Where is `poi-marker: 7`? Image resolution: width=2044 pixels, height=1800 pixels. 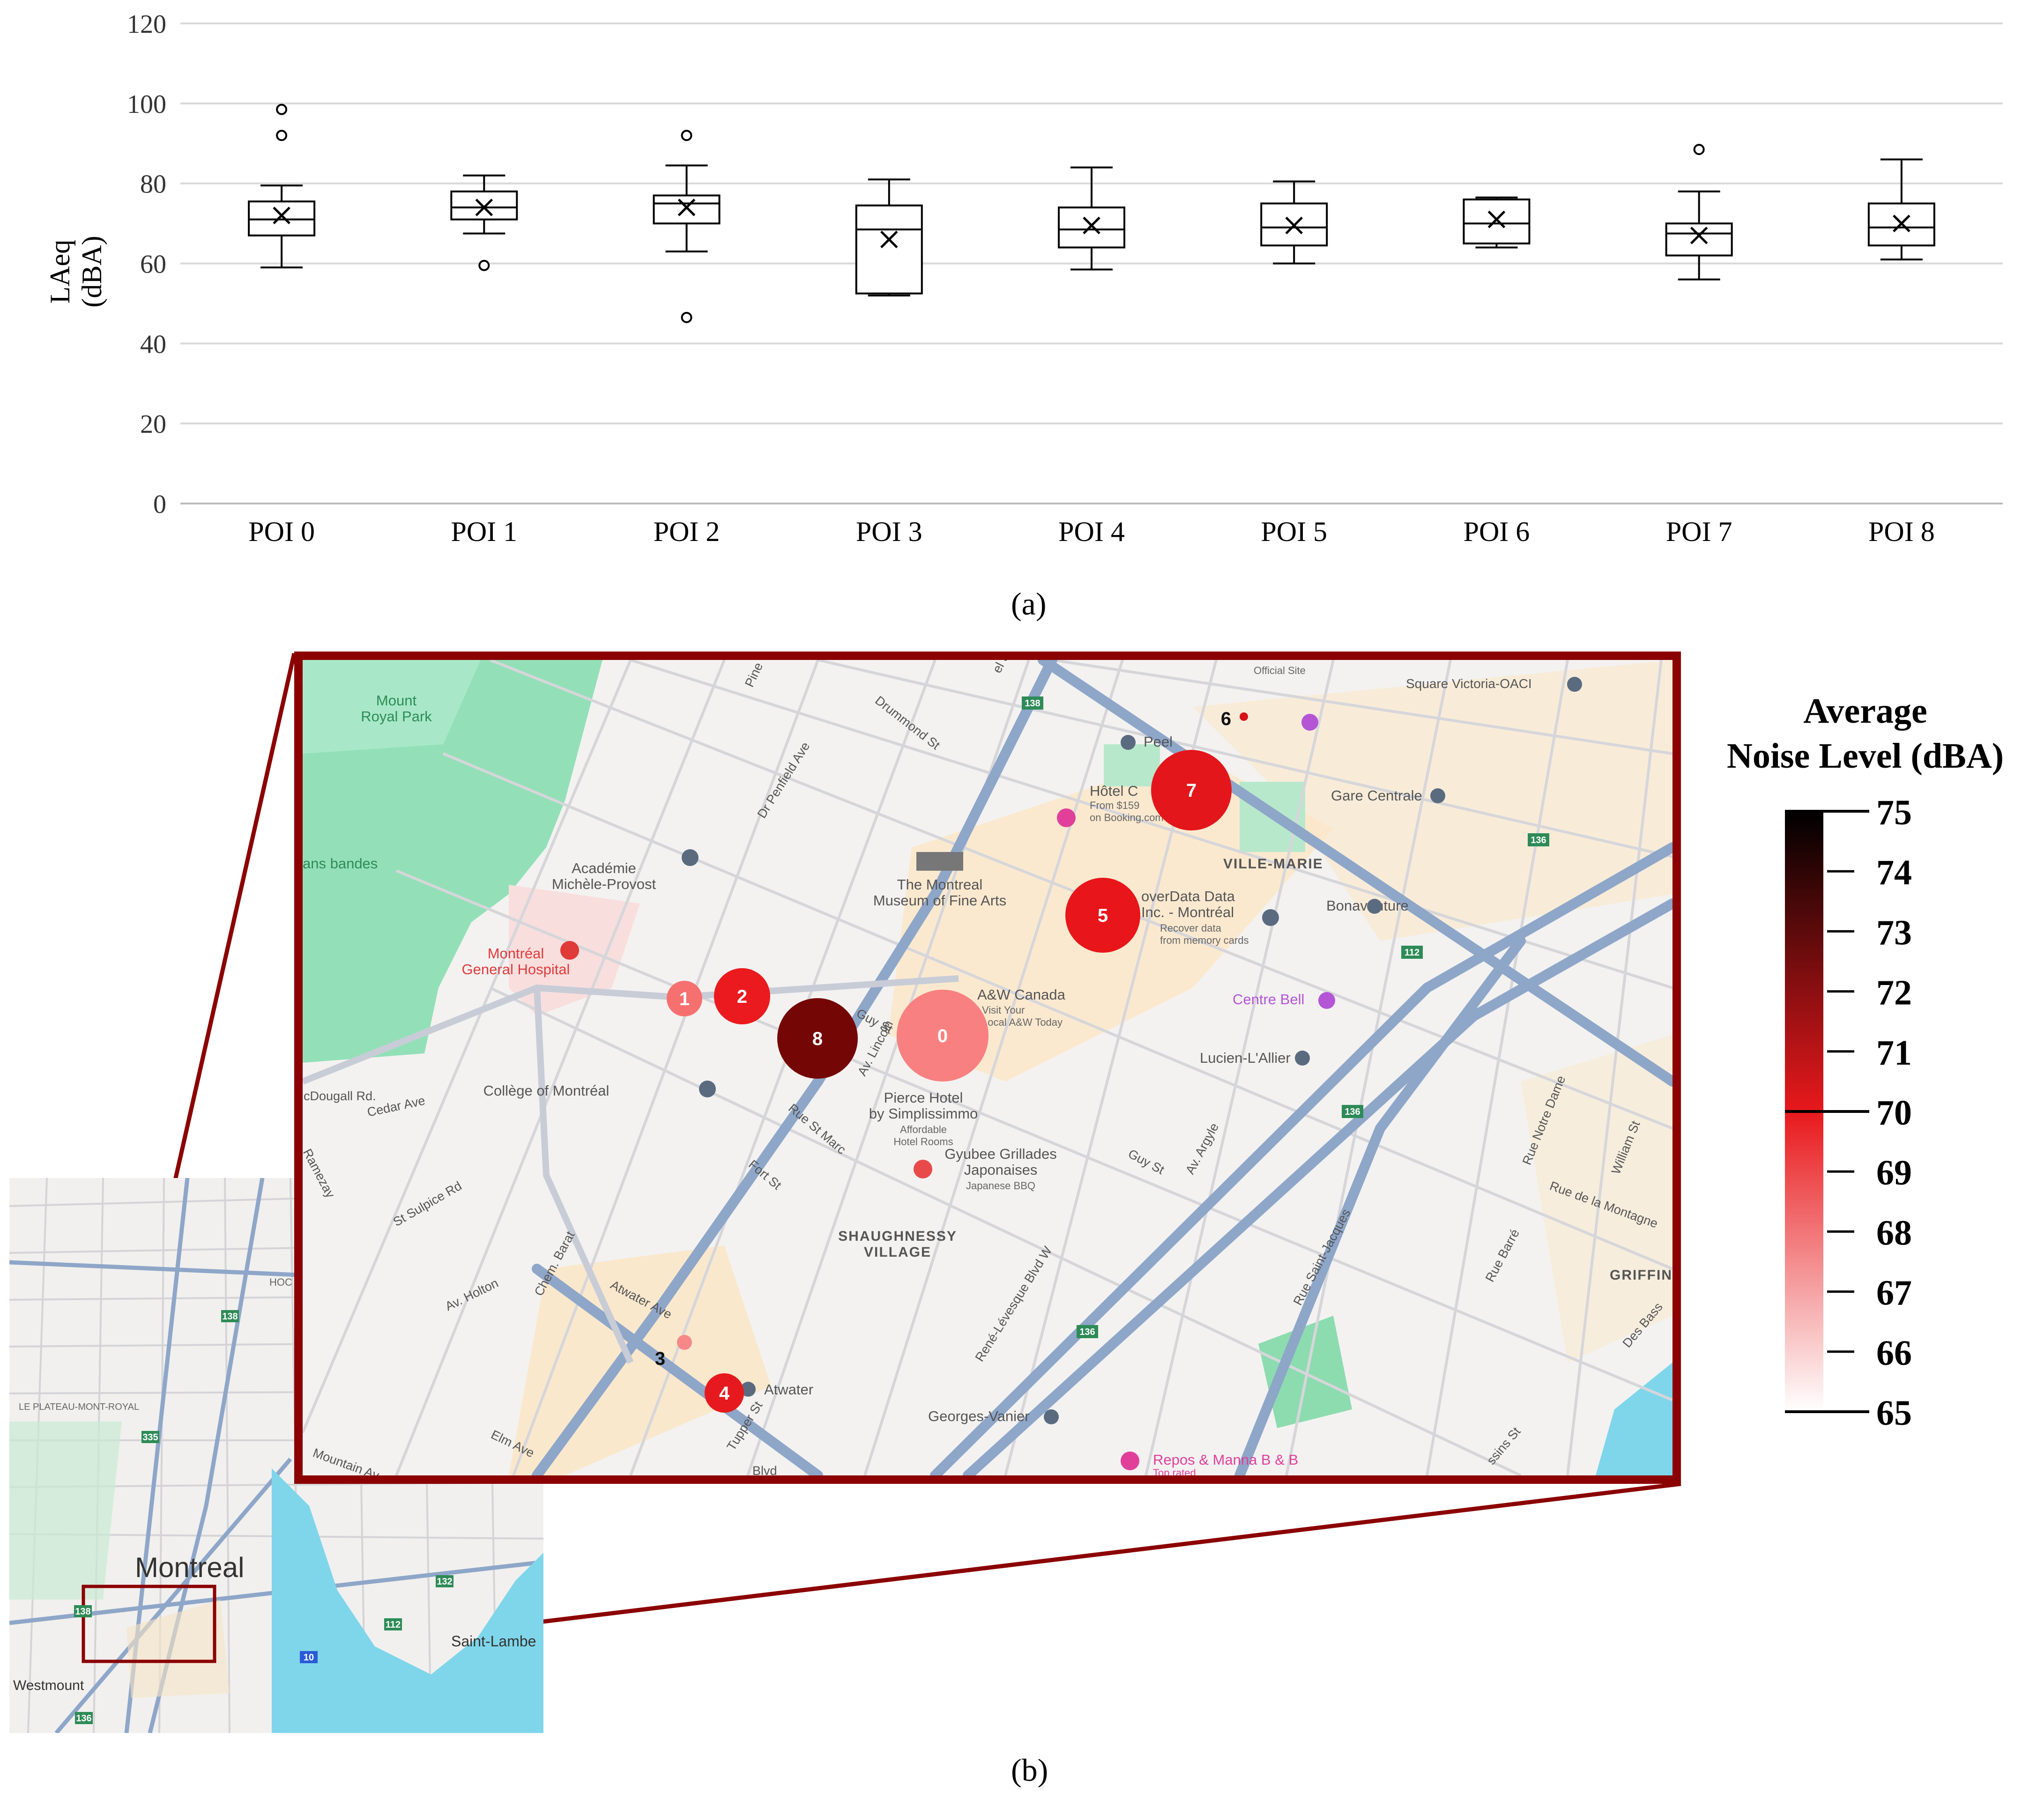
poi-marker: 7 is located at coordinates (1191, 790).